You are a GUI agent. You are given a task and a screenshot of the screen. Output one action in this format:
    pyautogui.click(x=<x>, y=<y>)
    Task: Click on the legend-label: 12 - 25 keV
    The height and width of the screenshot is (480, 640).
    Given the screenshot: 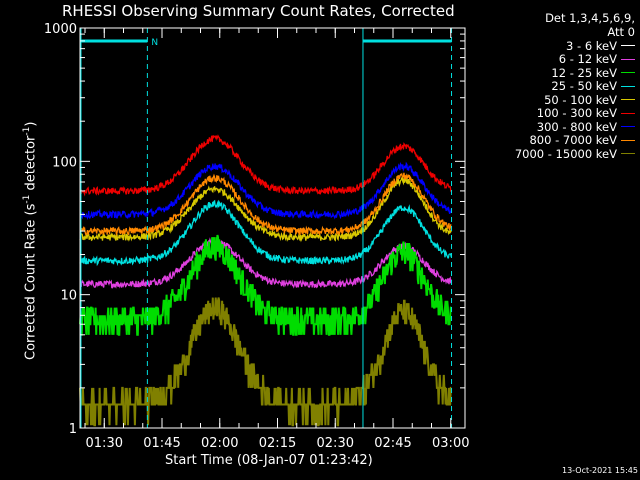 What is the action you would take?
    pyautogui.click(x=584, y=72)
    